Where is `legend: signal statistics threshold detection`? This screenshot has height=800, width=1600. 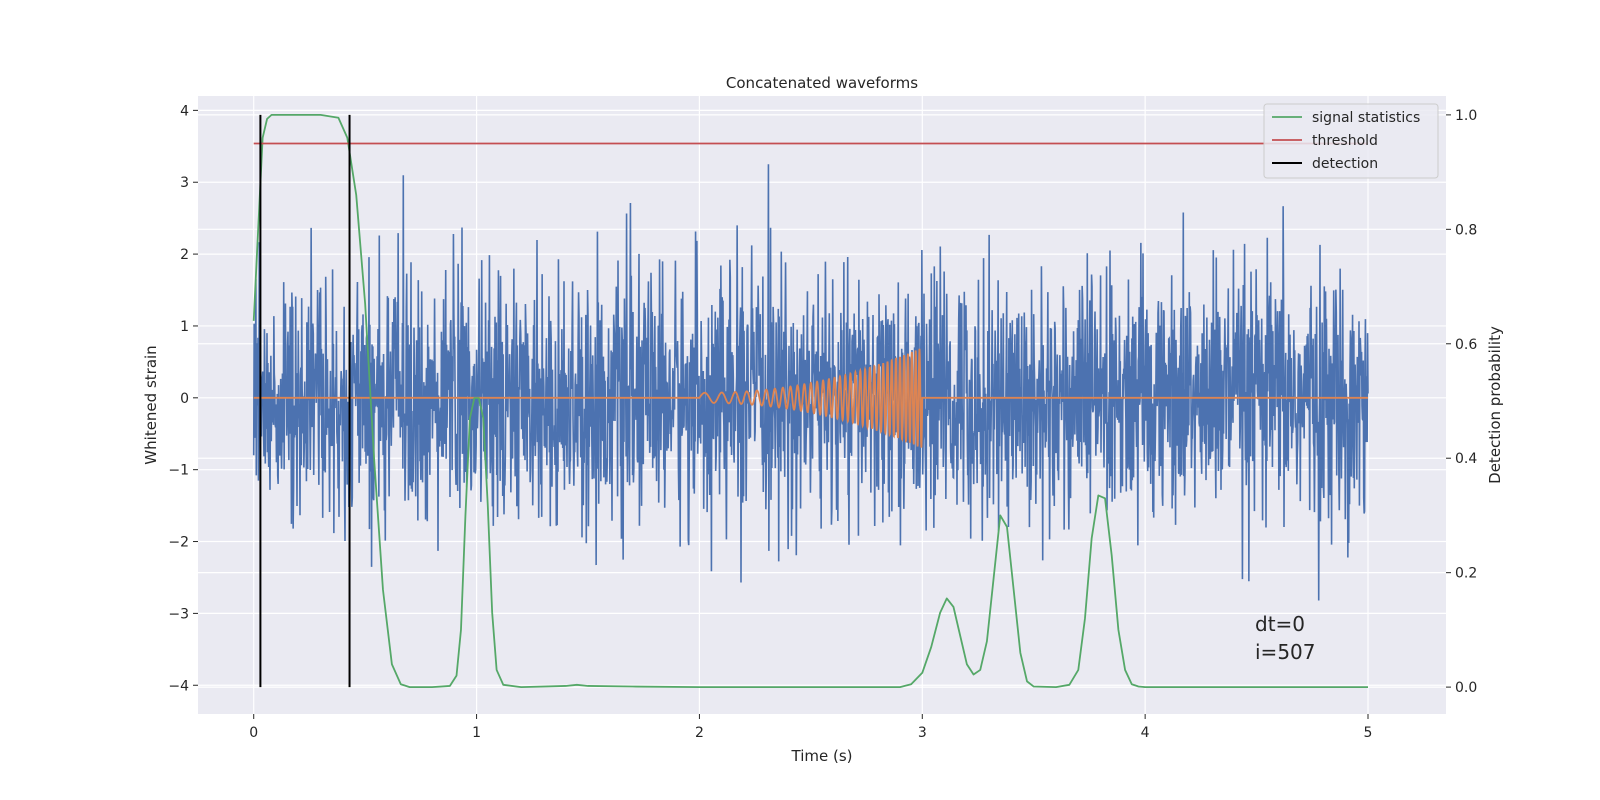 legend: signal statistics threshold detection is located at coordinates (1351, 141).